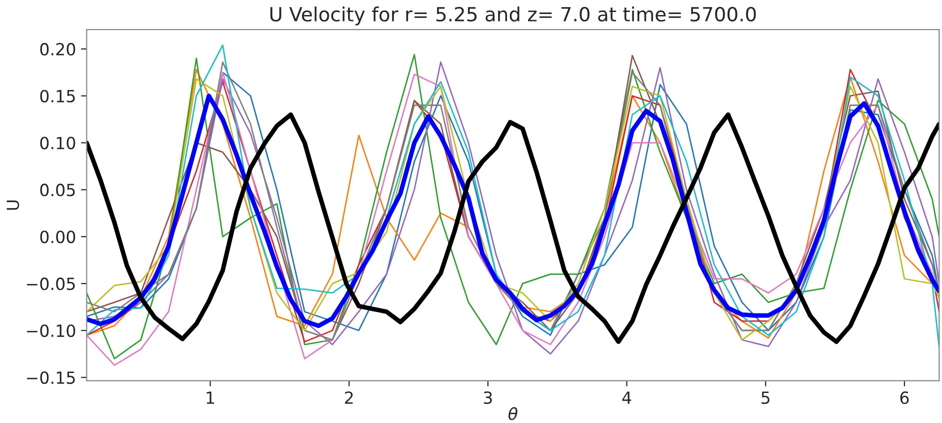  What do you see at coordinates (488, 397) in the screenshot?
I see `x-tick-label: 3` at bounding box center [488, 397].